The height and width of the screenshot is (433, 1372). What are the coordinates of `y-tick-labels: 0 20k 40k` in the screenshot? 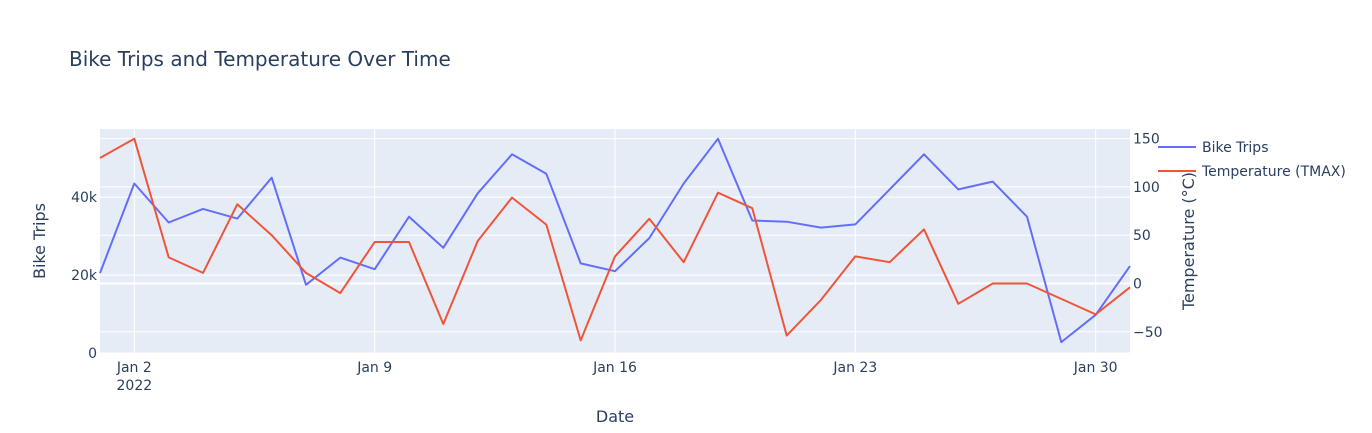 It's located at (84, 276).